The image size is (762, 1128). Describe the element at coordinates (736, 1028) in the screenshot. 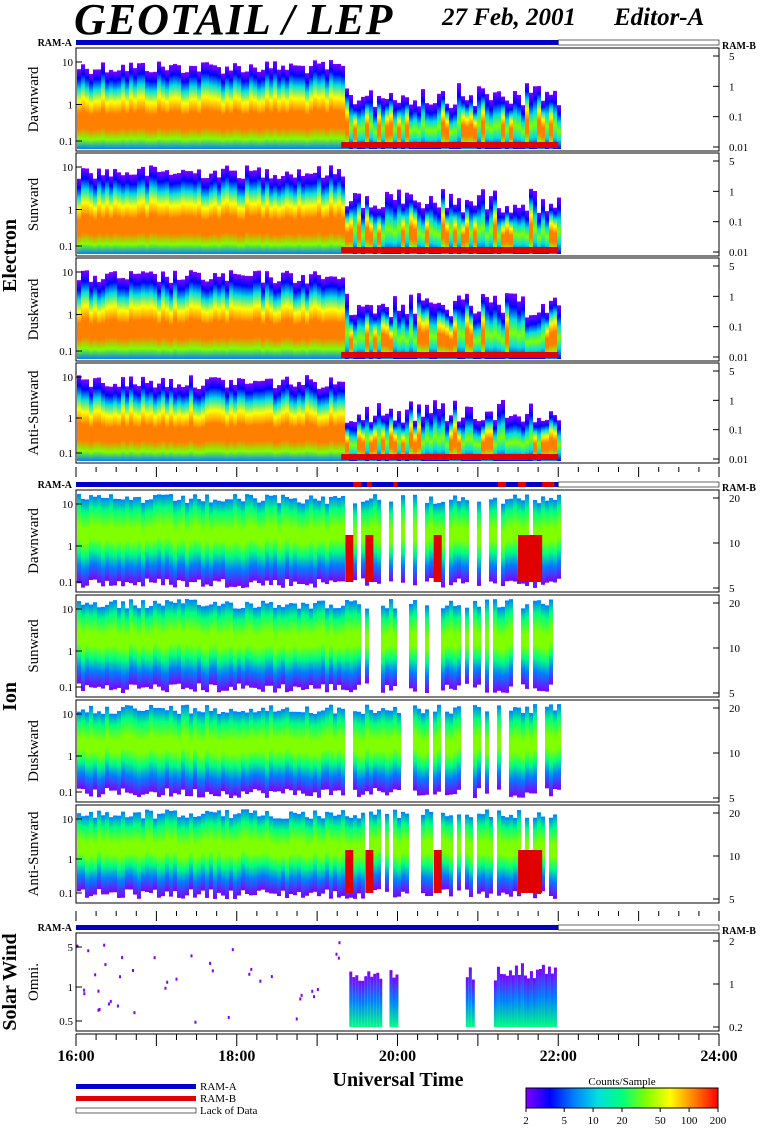

I see `right-tick-label: 0.2` at that location.